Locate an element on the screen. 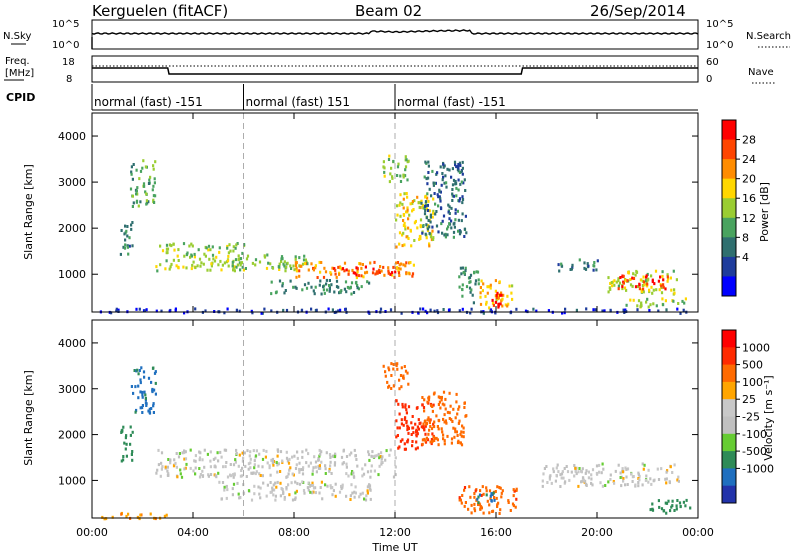 The height and width of the screenshot is (554, 800). y-tick-label: 3000 is located at coordinates (72, 389).